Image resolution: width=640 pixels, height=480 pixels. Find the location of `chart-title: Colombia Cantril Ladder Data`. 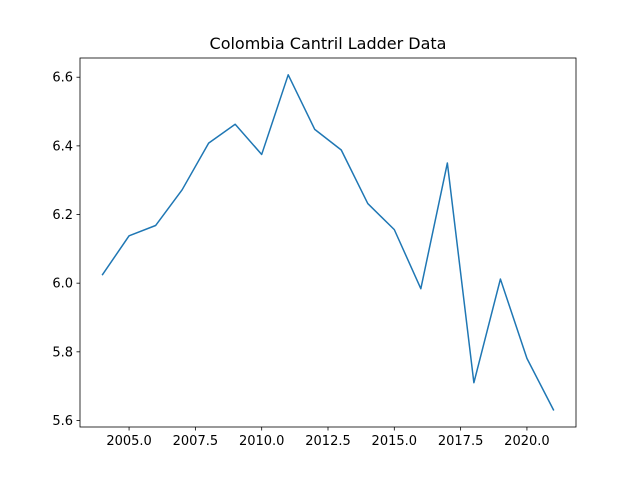

chart-title: Colombia Cantril Ladder Data is located at coordinates (328, 43).